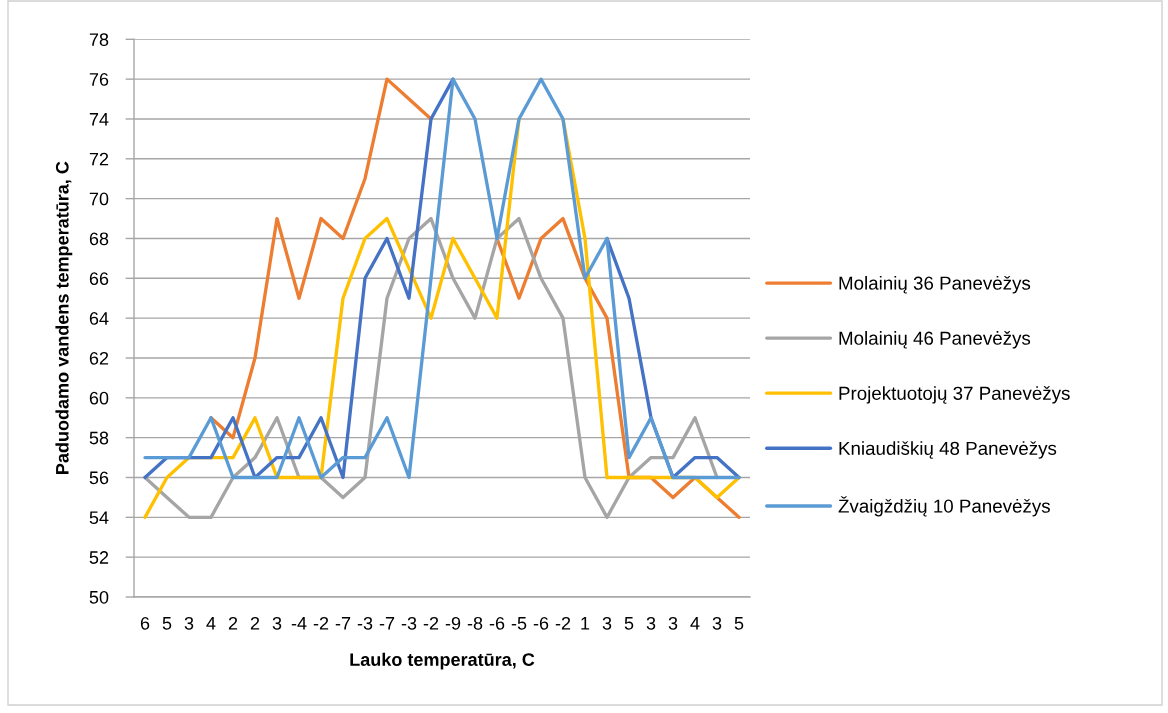 The height and width of the screenshot is (713, 1168). What do you see at coordinates (585, 623) in the screenshot?
I see `x-tick-label: 1` at bounding box center [585, 623].